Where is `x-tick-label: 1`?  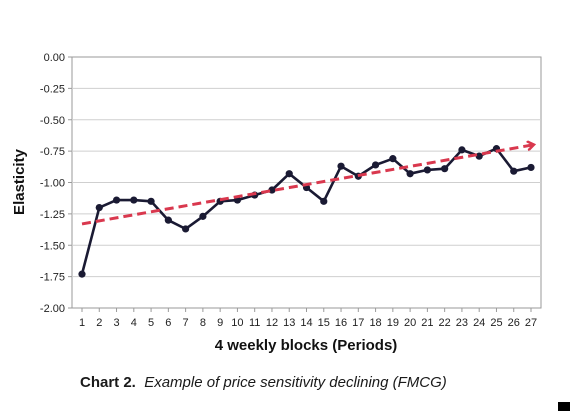
x-tick-label: 1 is located at coordinates (82, 323).